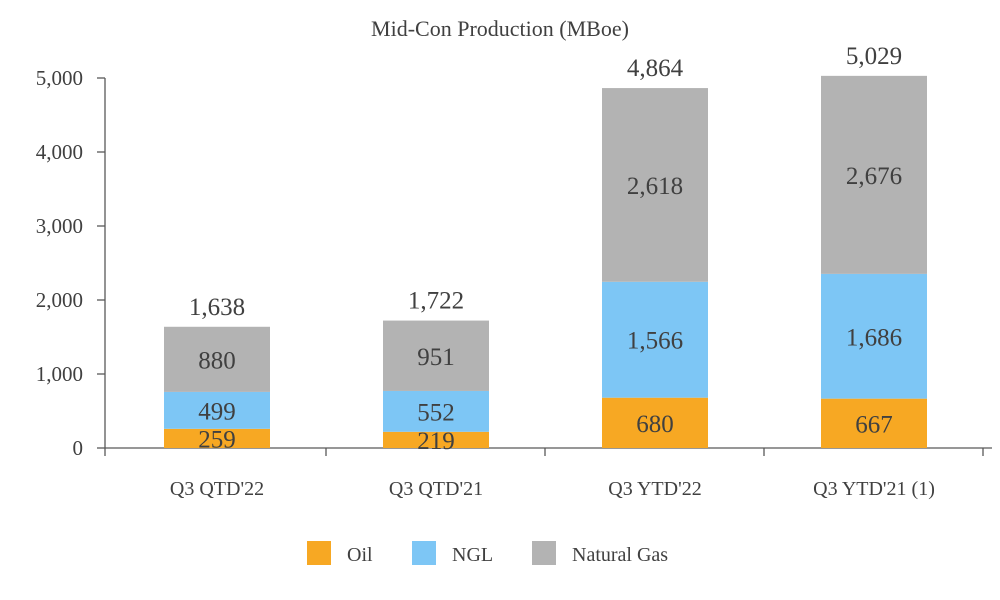 Image resolution: width=1000 pixels, height=600 pixels. I want to click on data-label: 667, so click(874, 424).